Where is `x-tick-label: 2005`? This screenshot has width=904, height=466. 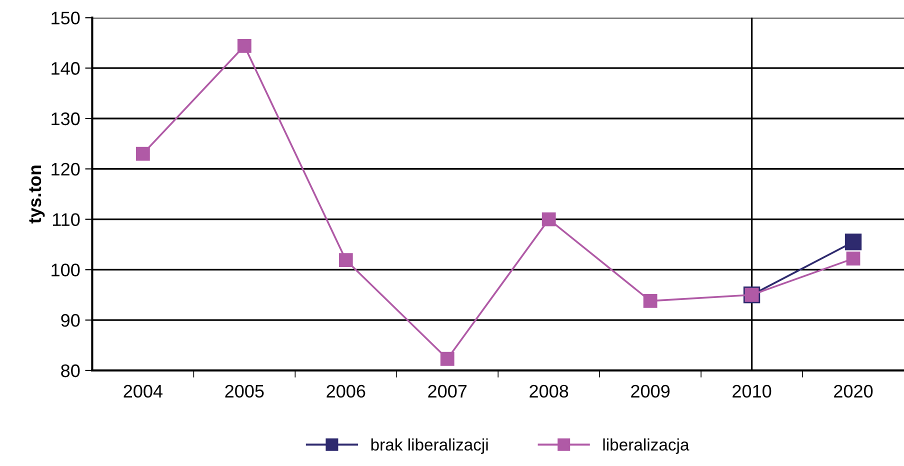 x-tick-label: 2005 is located at coordinates (244, 391).